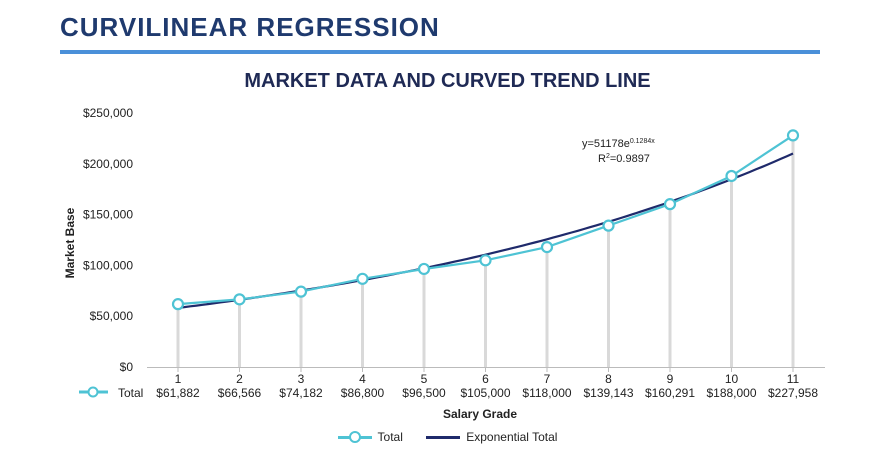 This screenshot has height=457, width=895. Describe the element at coordinates (178, 379) in the screenshot. I see `x-tick-label: 1` at that location.